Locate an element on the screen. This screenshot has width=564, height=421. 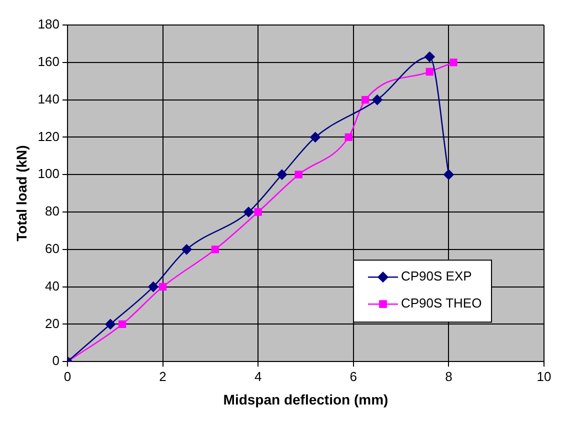
legend-label: CP90S THEO is located at coordinates (441, 303).